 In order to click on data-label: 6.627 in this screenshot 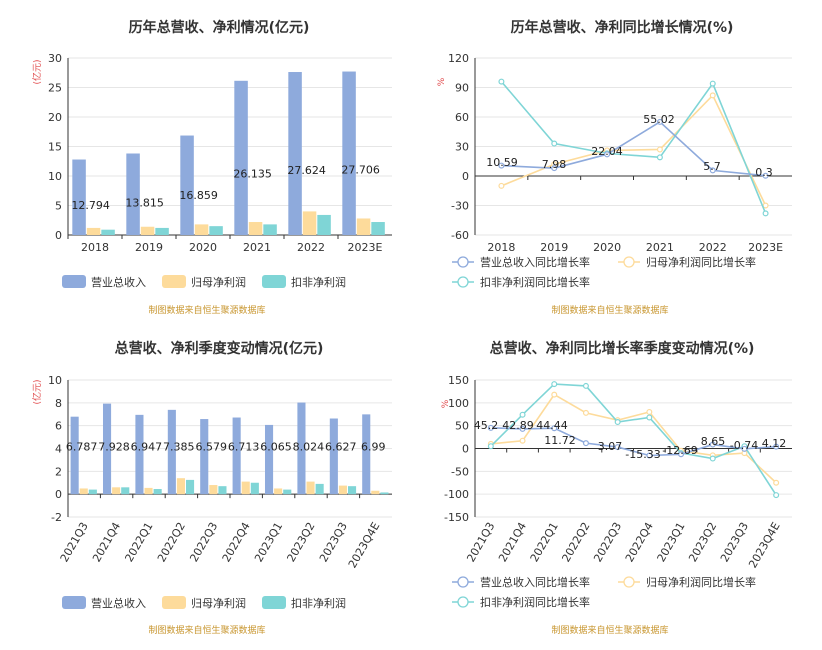, I will do `click(341, 447)`.